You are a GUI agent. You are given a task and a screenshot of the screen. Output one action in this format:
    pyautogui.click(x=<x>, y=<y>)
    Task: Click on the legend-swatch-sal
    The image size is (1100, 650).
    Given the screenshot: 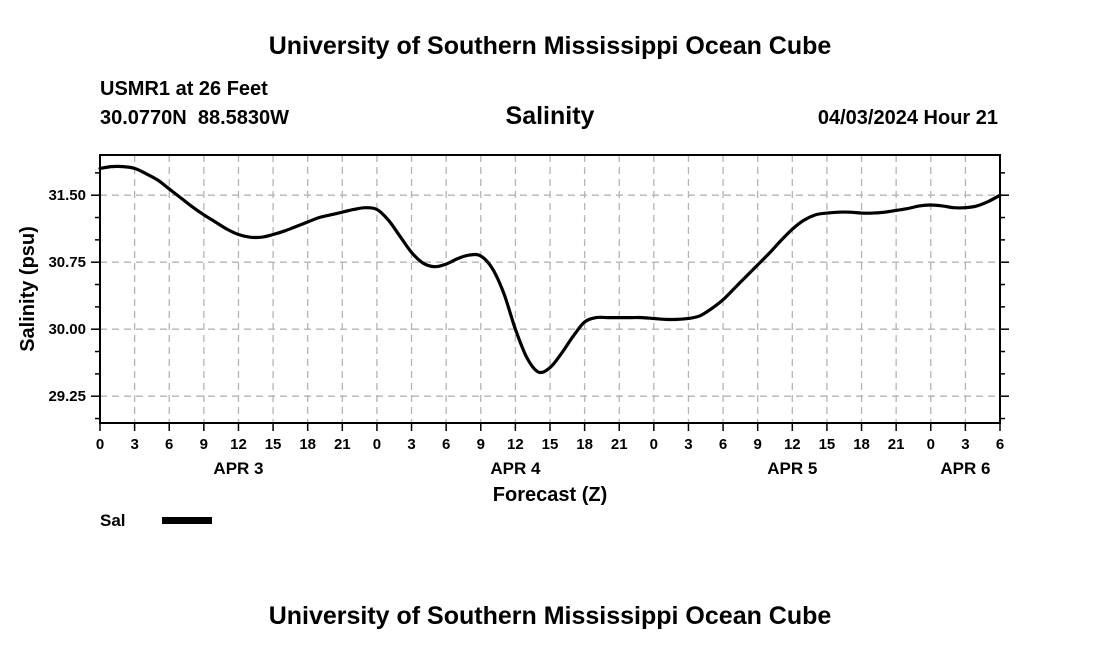 What is the action you would take?
    pyautogui.click(x=187, y=520)
    